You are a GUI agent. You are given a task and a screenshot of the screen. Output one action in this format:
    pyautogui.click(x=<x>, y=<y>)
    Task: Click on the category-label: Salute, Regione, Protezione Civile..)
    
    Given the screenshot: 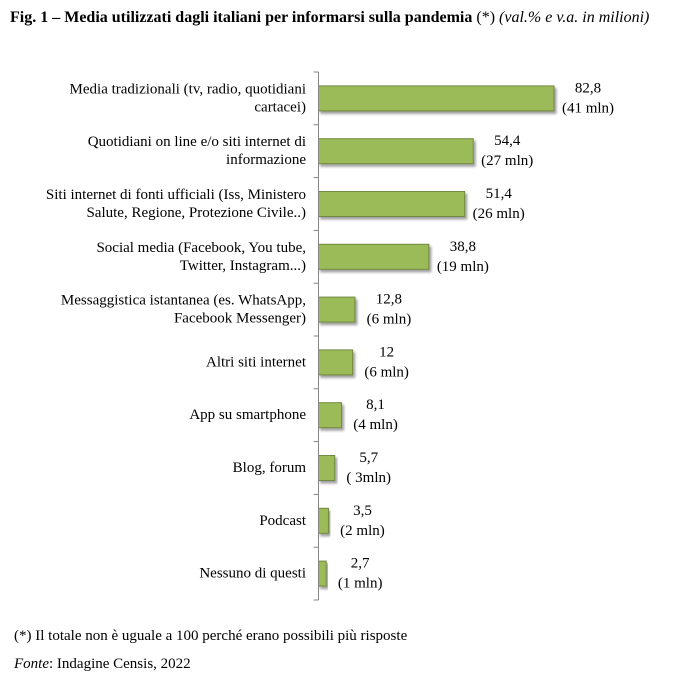 What is the action you would take?
    pyautogui.click(x=196, y=213)
    